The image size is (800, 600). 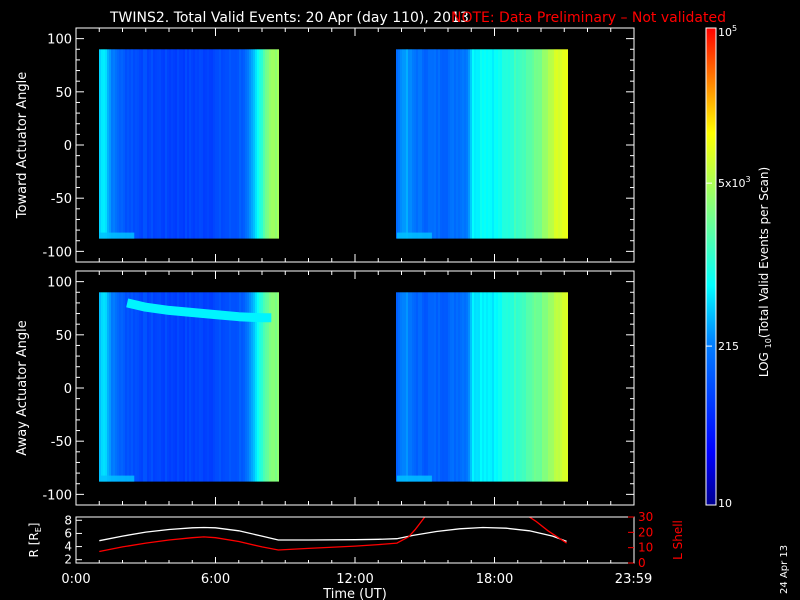 I want to click on y-tick-label: 4, so click(x=68, y=547).